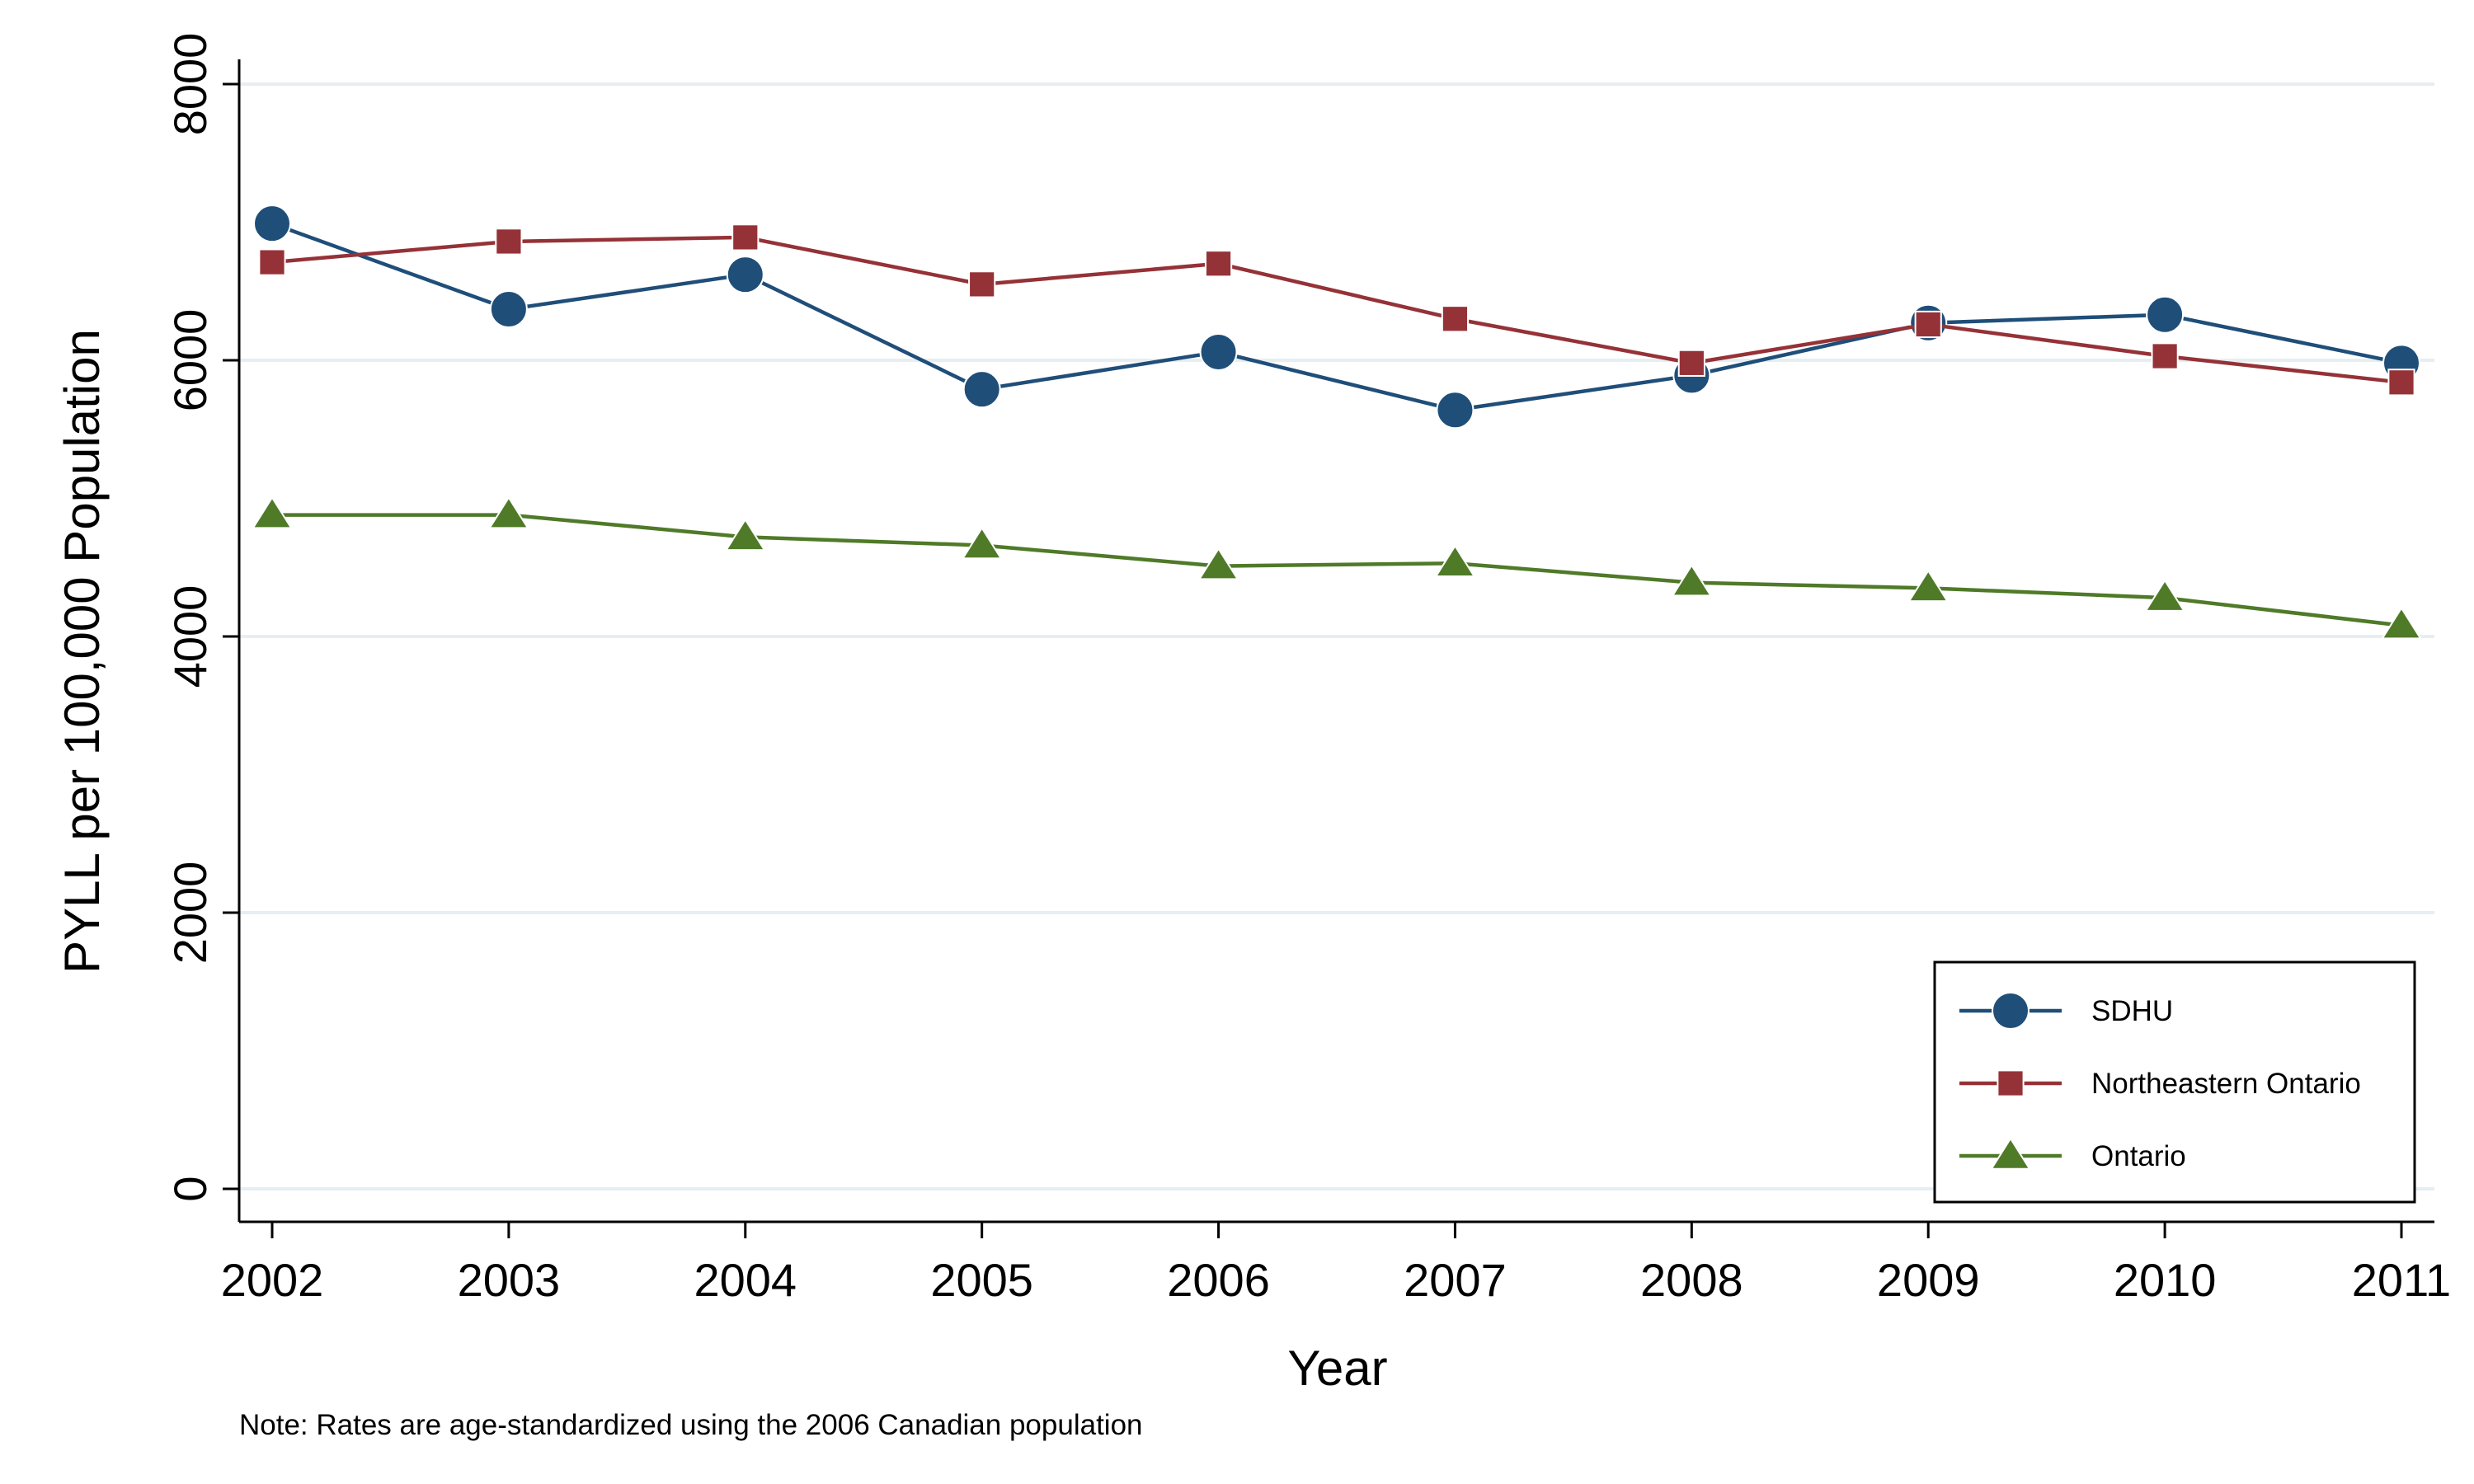 This screenshot has width=2474, height=1484. I want to click on data-point-northeastern-ontario-2006, so click(1218, 264).